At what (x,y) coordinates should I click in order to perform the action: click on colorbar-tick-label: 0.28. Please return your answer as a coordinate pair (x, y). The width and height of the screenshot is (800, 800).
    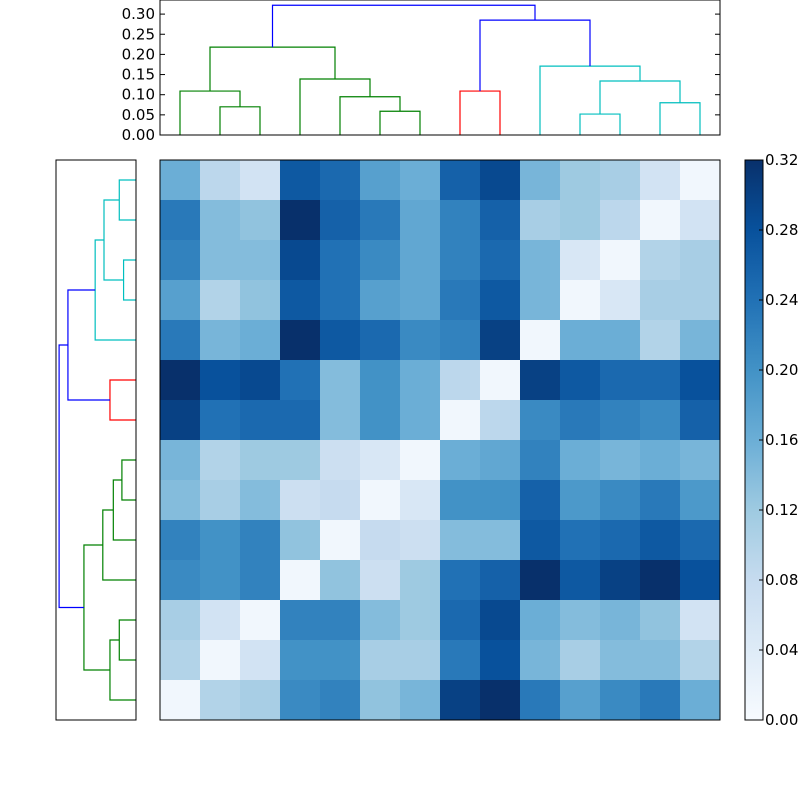
    Looking at the image, I should click on (781, 230).